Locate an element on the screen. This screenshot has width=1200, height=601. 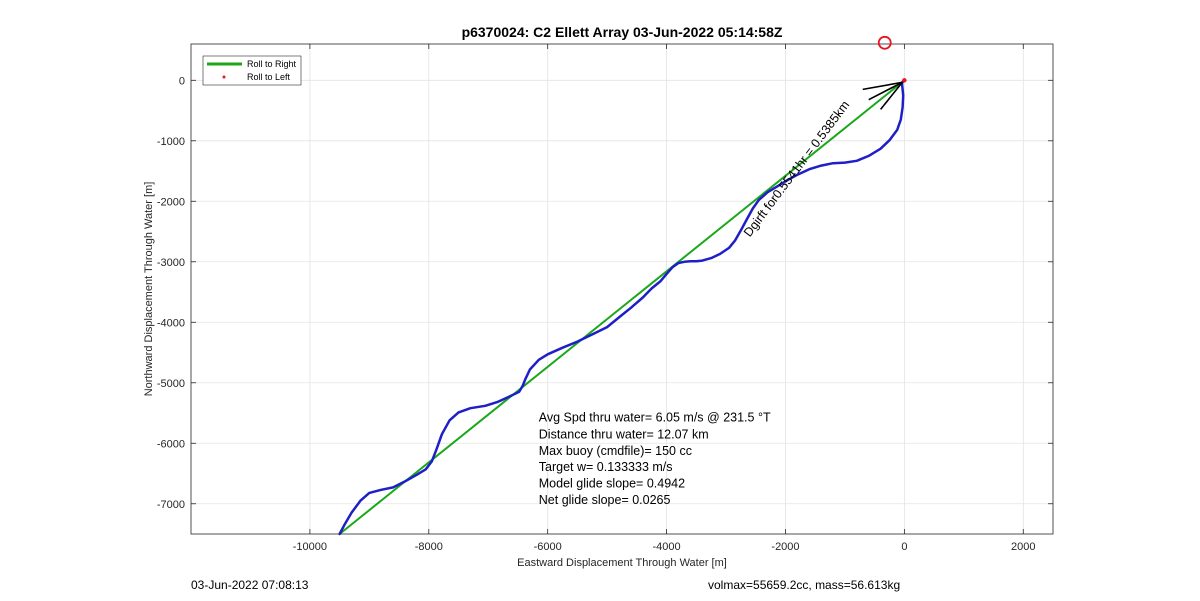
footer-mass-info: volmax=55659.2cc, mass=56.613kg is located at coordinates (804, 585).